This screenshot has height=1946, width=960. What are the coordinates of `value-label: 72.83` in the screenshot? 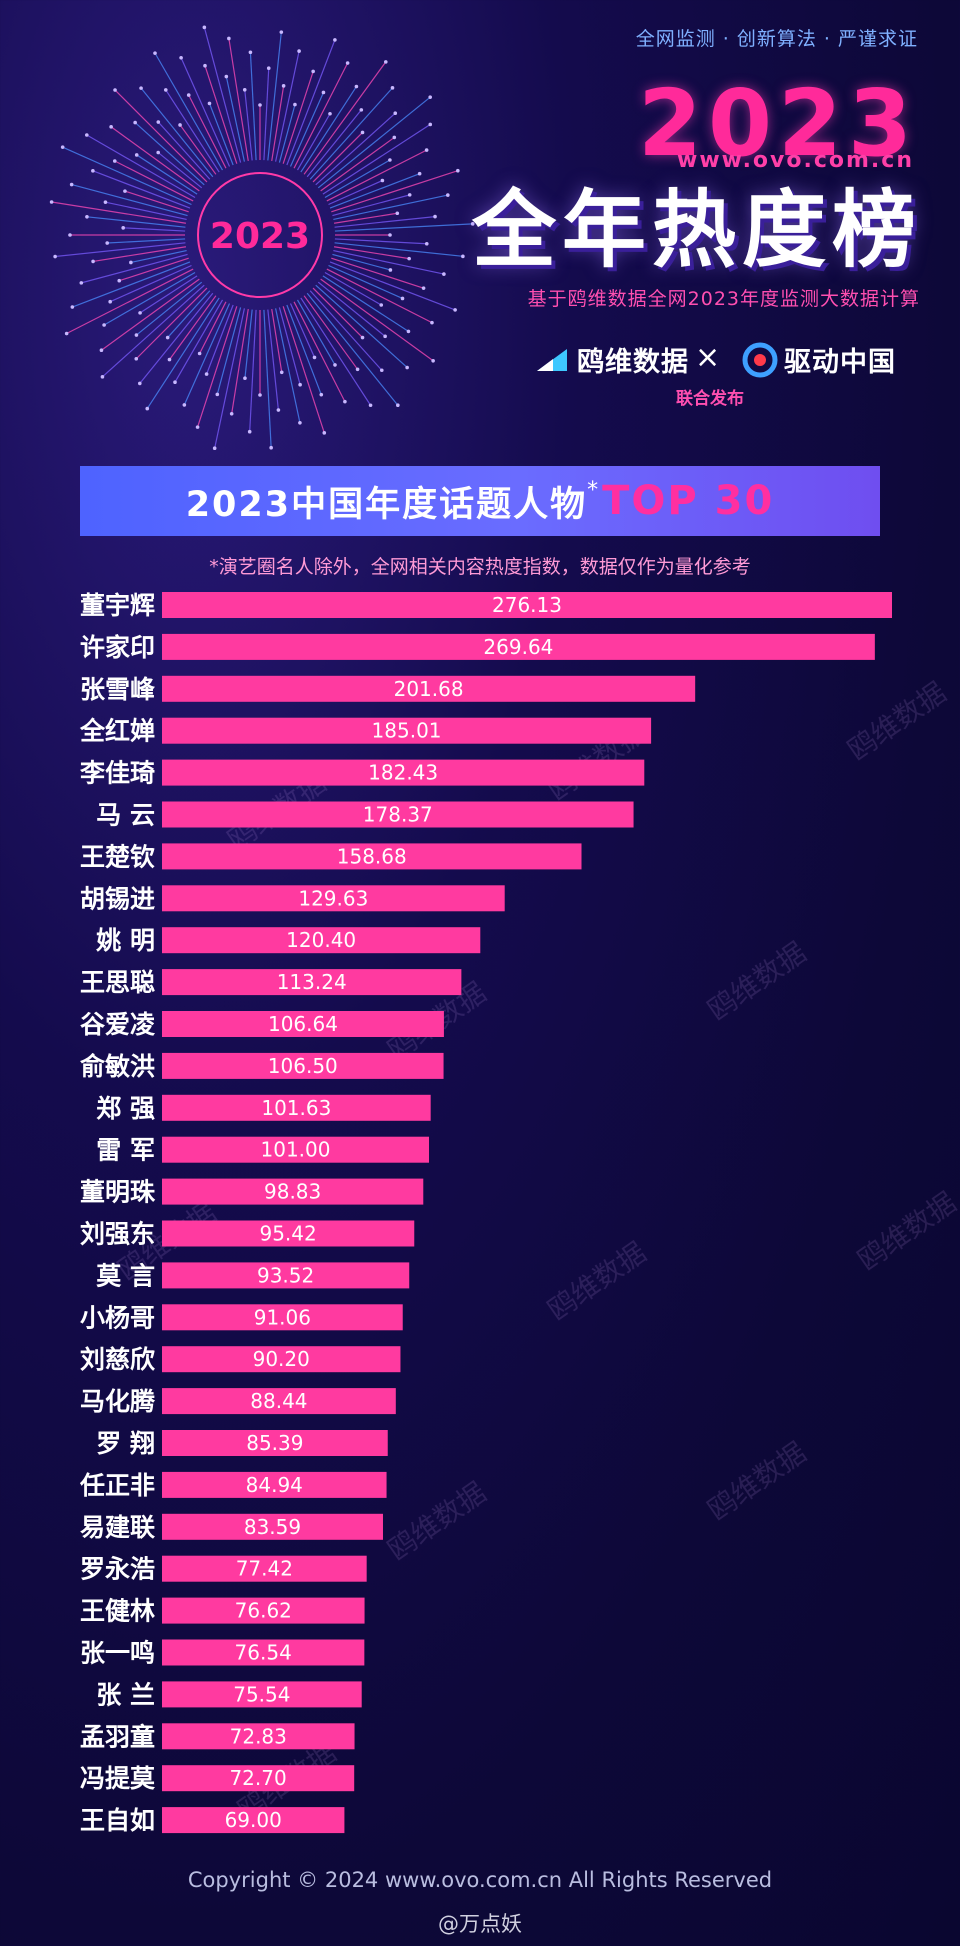 It's located at (258, 1736).